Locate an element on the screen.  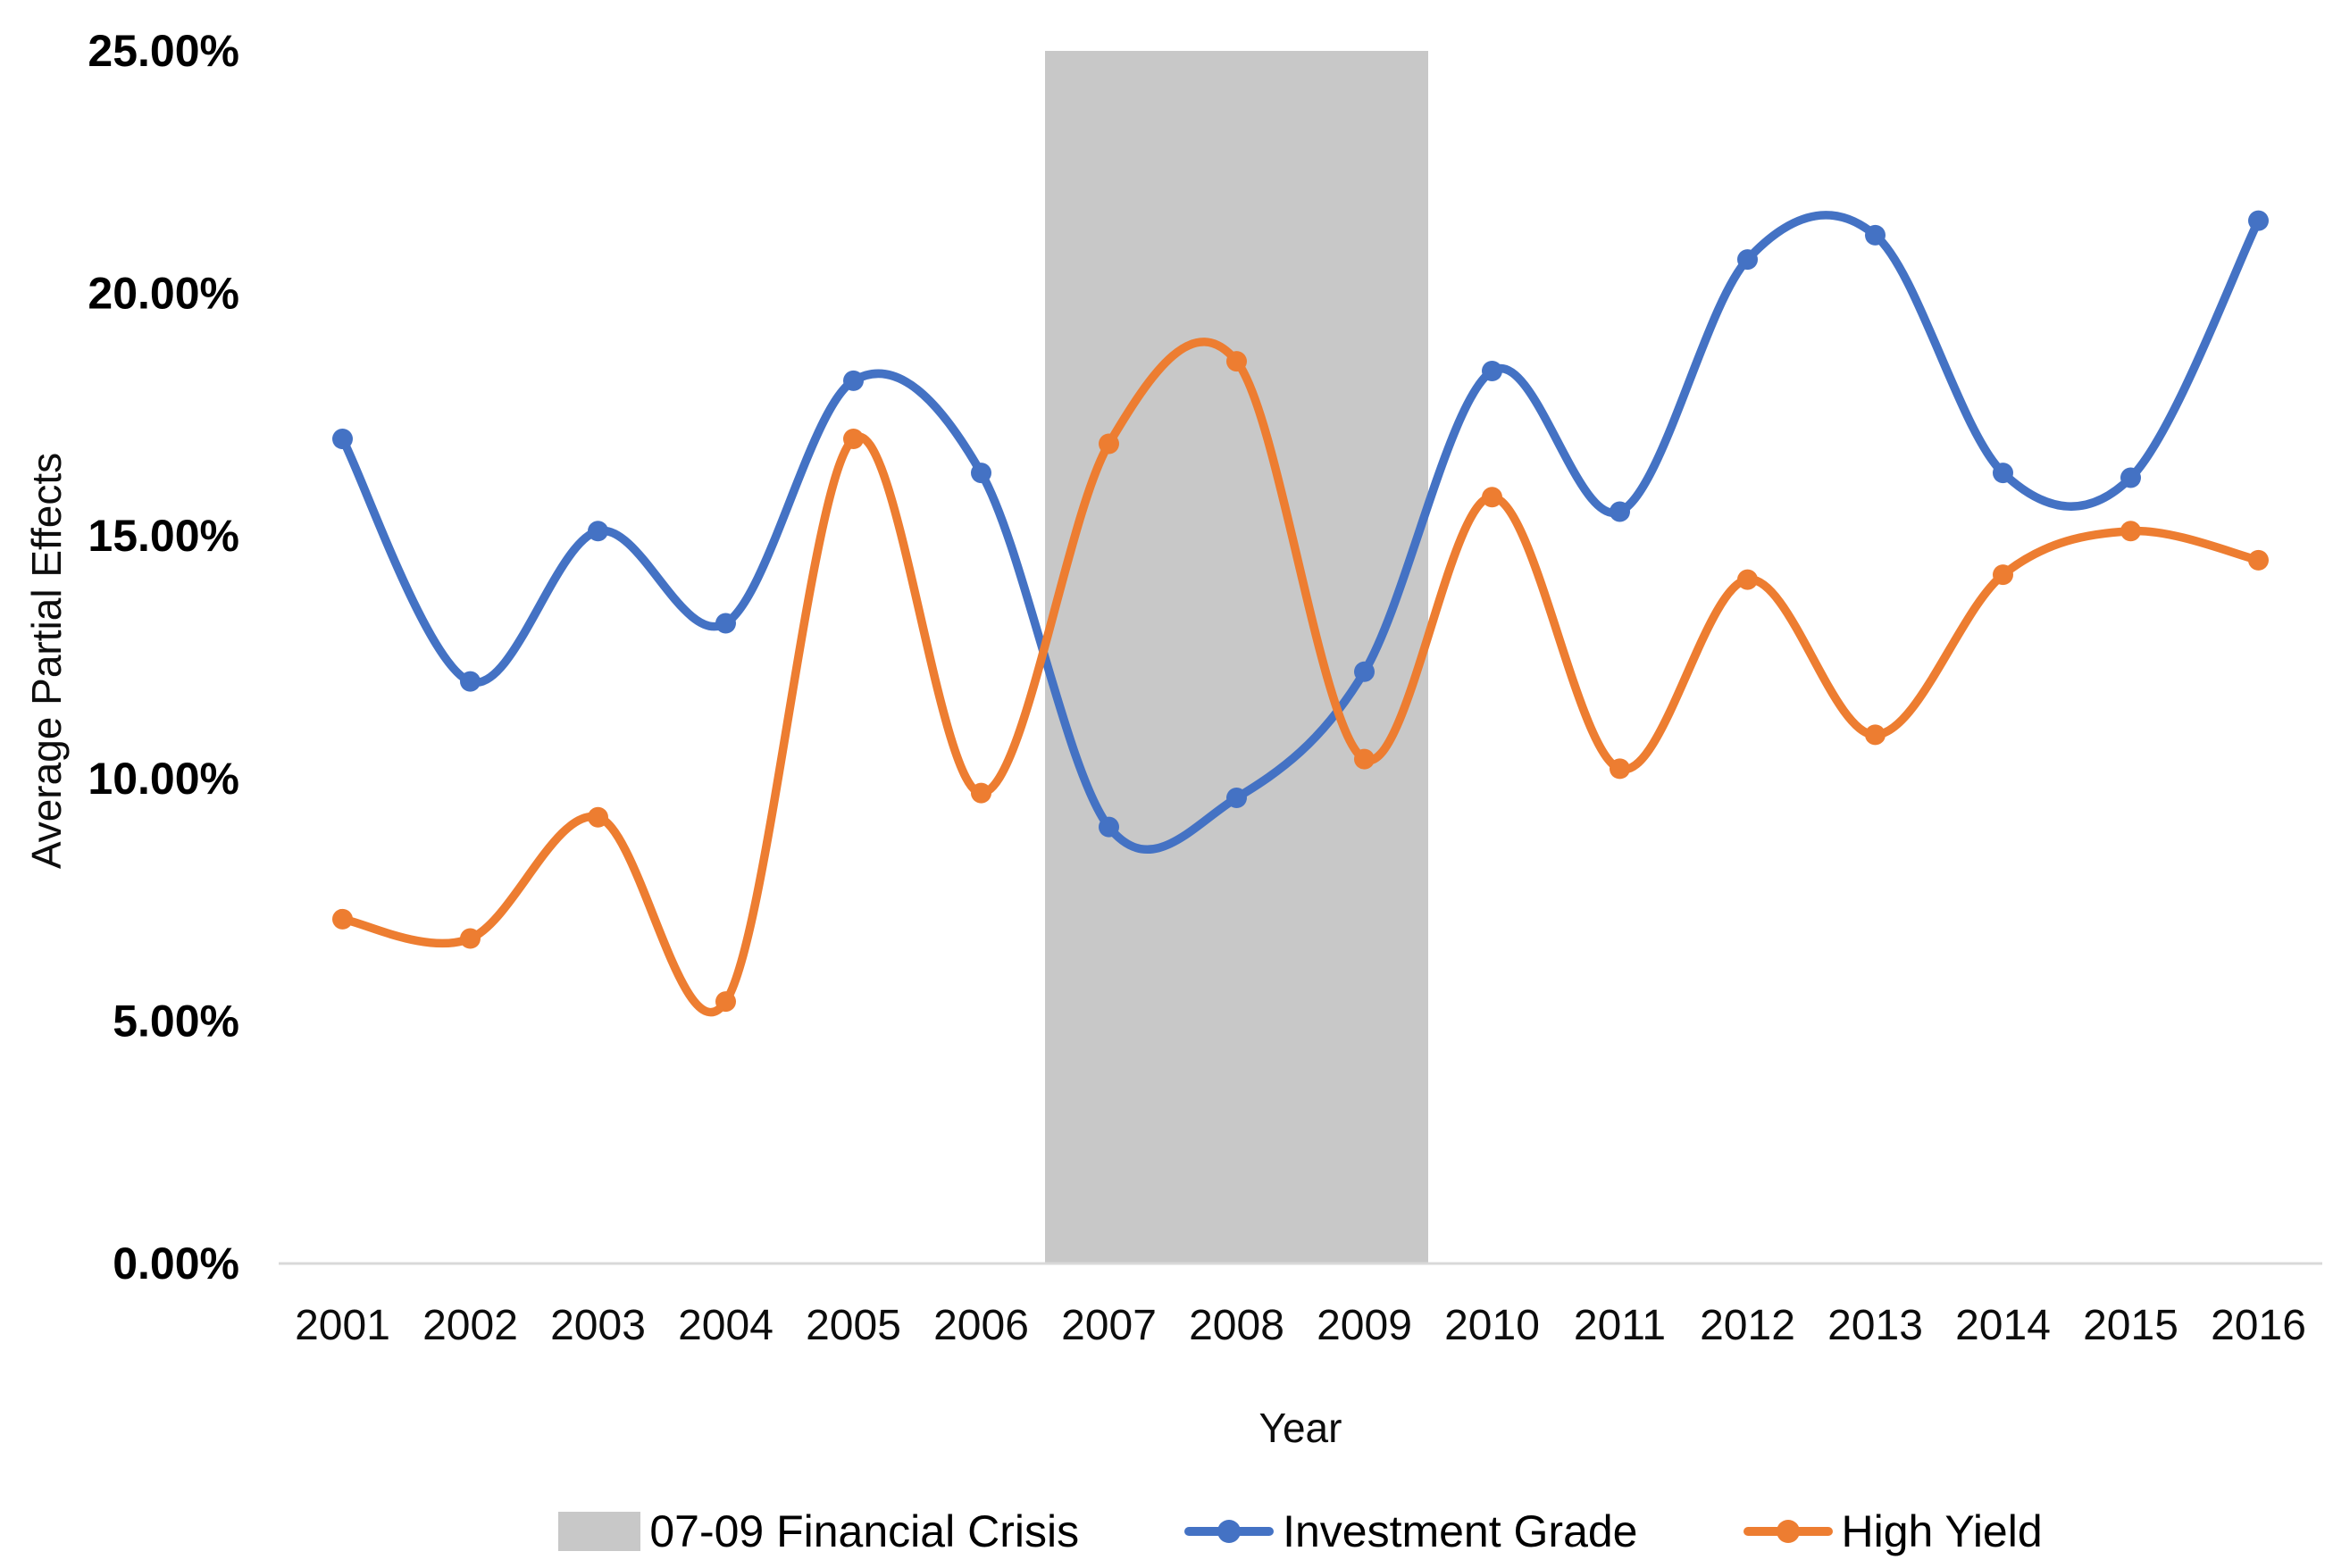
high-yield-point-2015 is located at coordinates (2130, 532).